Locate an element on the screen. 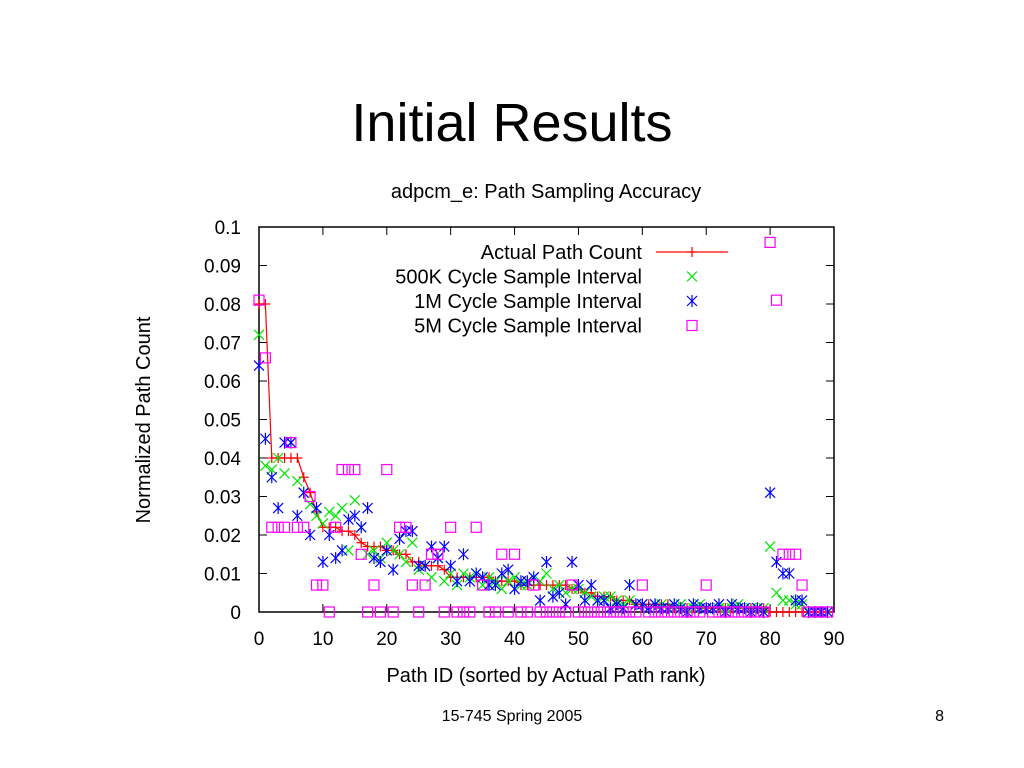  y-tick-label: 0.01 is located at coordinates (222, 575).